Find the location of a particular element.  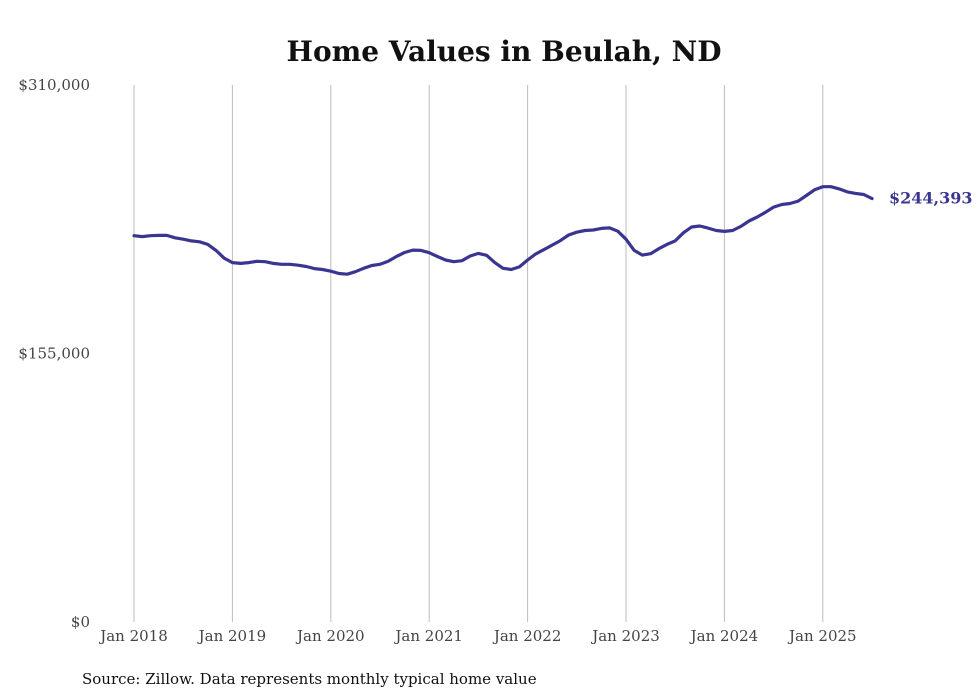

y-tick-label: $310,000 is located at coordinates (54, 85).